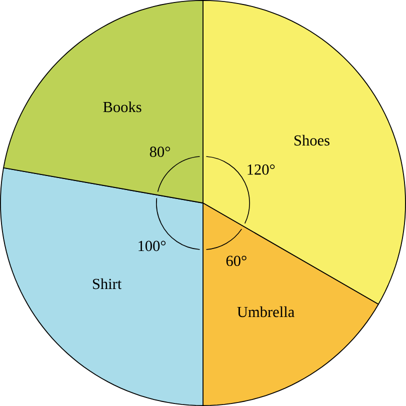 The width and height of the screenshot is (406, 406). I want to click on data-label: 100°, so click(152, 246).